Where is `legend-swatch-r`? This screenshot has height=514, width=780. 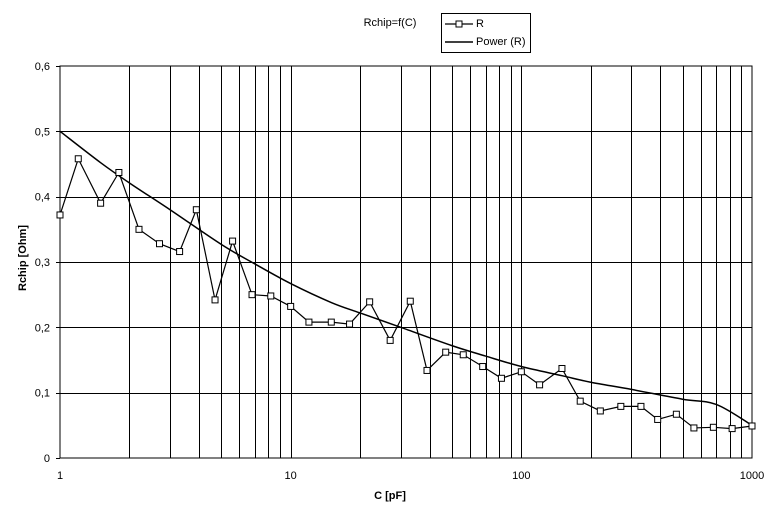
legend-swatch-r is located at coordinates (459, 24).